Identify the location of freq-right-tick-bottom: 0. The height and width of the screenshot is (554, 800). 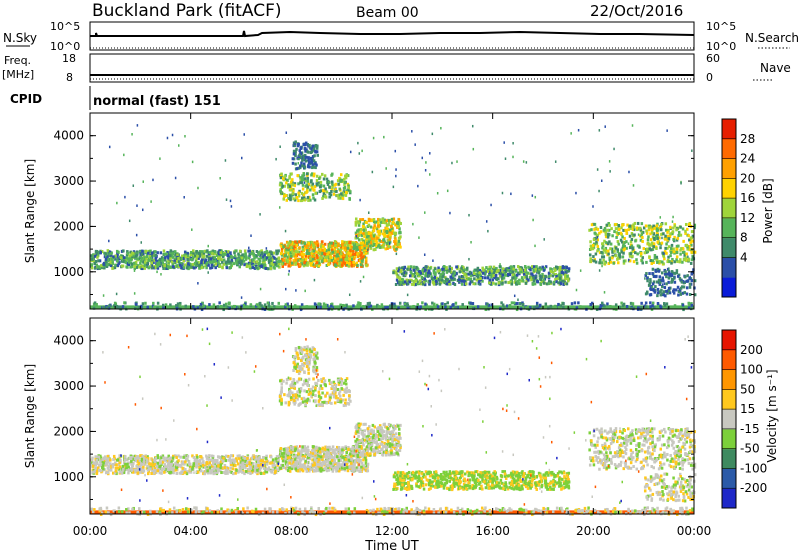
(709, 77).